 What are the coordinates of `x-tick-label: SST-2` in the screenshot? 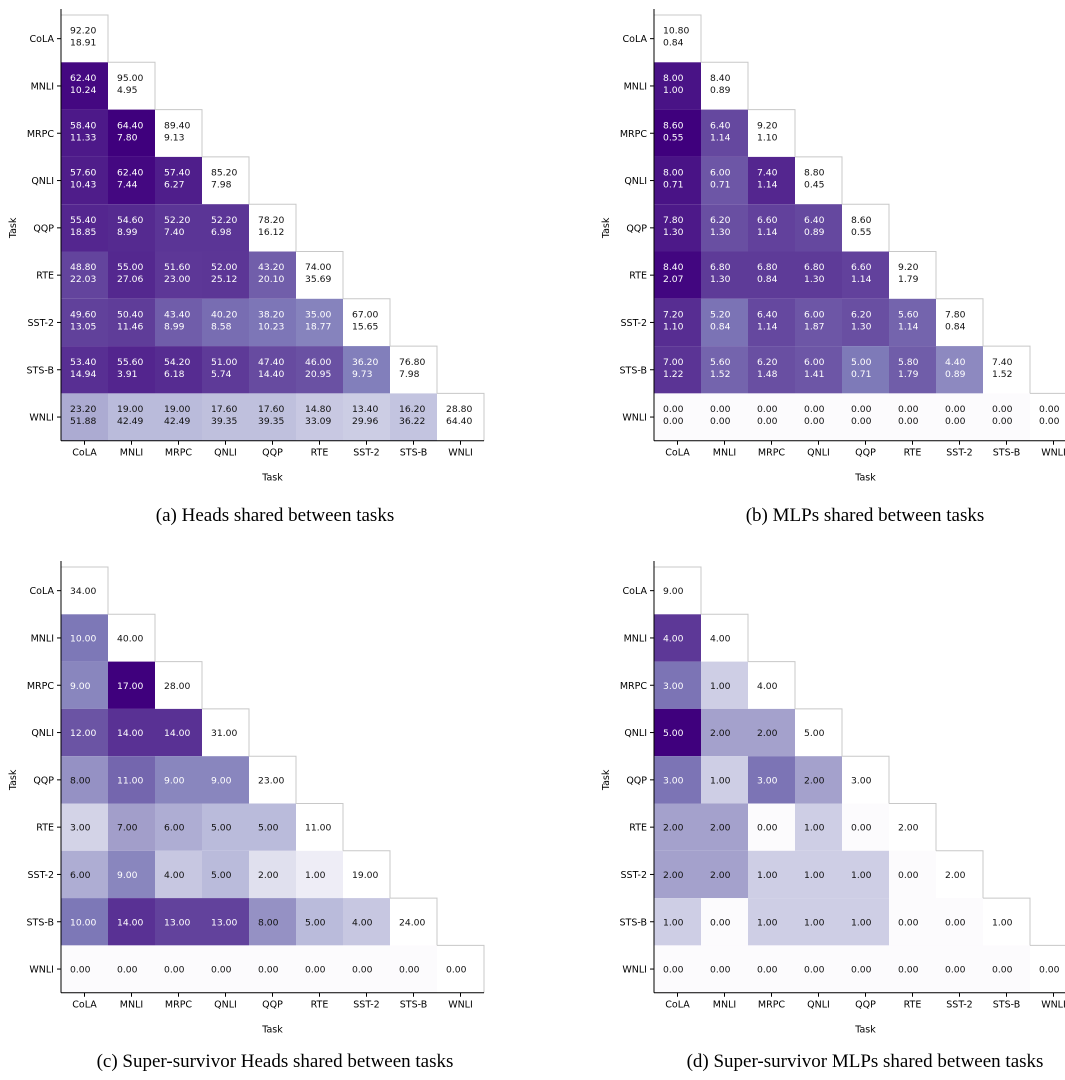 It's located at (959, 453).